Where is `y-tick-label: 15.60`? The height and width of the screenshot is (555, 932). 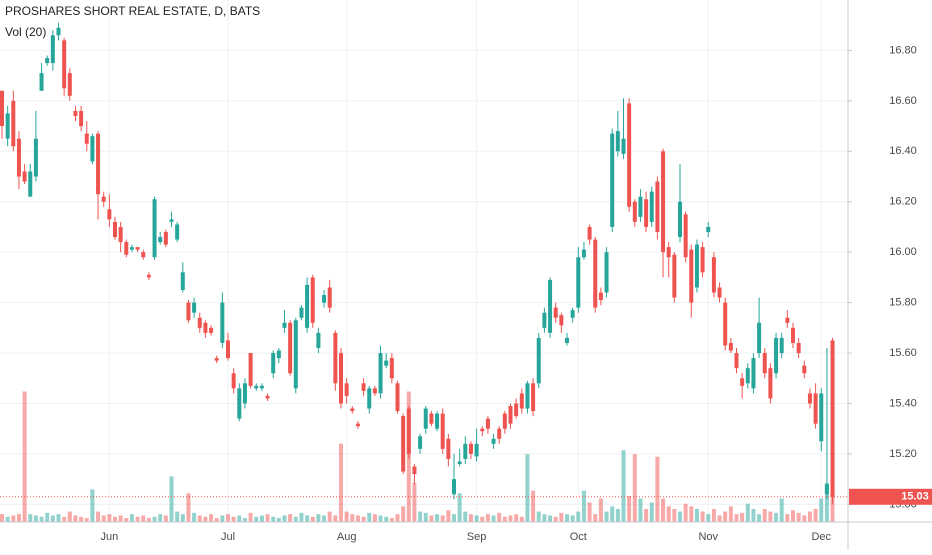
y-tick-label: 15.60 is located at coordinates (903, 353).